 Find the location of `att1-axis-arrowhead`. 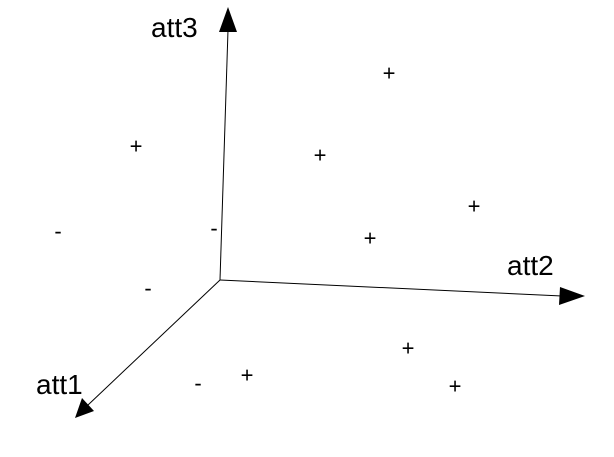

att1-axis-arrowhead is located at coordinates (84, 408).